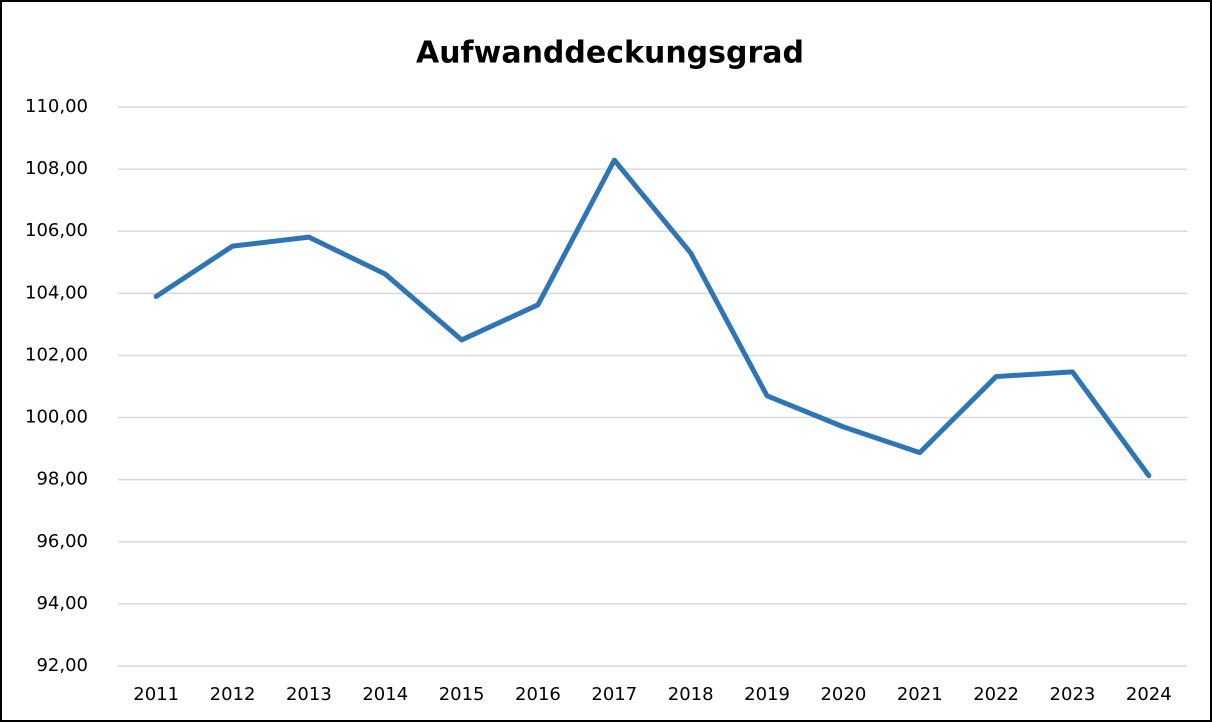 The image size is (1212, 722). I want to click on y-tick-label: 106,00, so click(56, 230).